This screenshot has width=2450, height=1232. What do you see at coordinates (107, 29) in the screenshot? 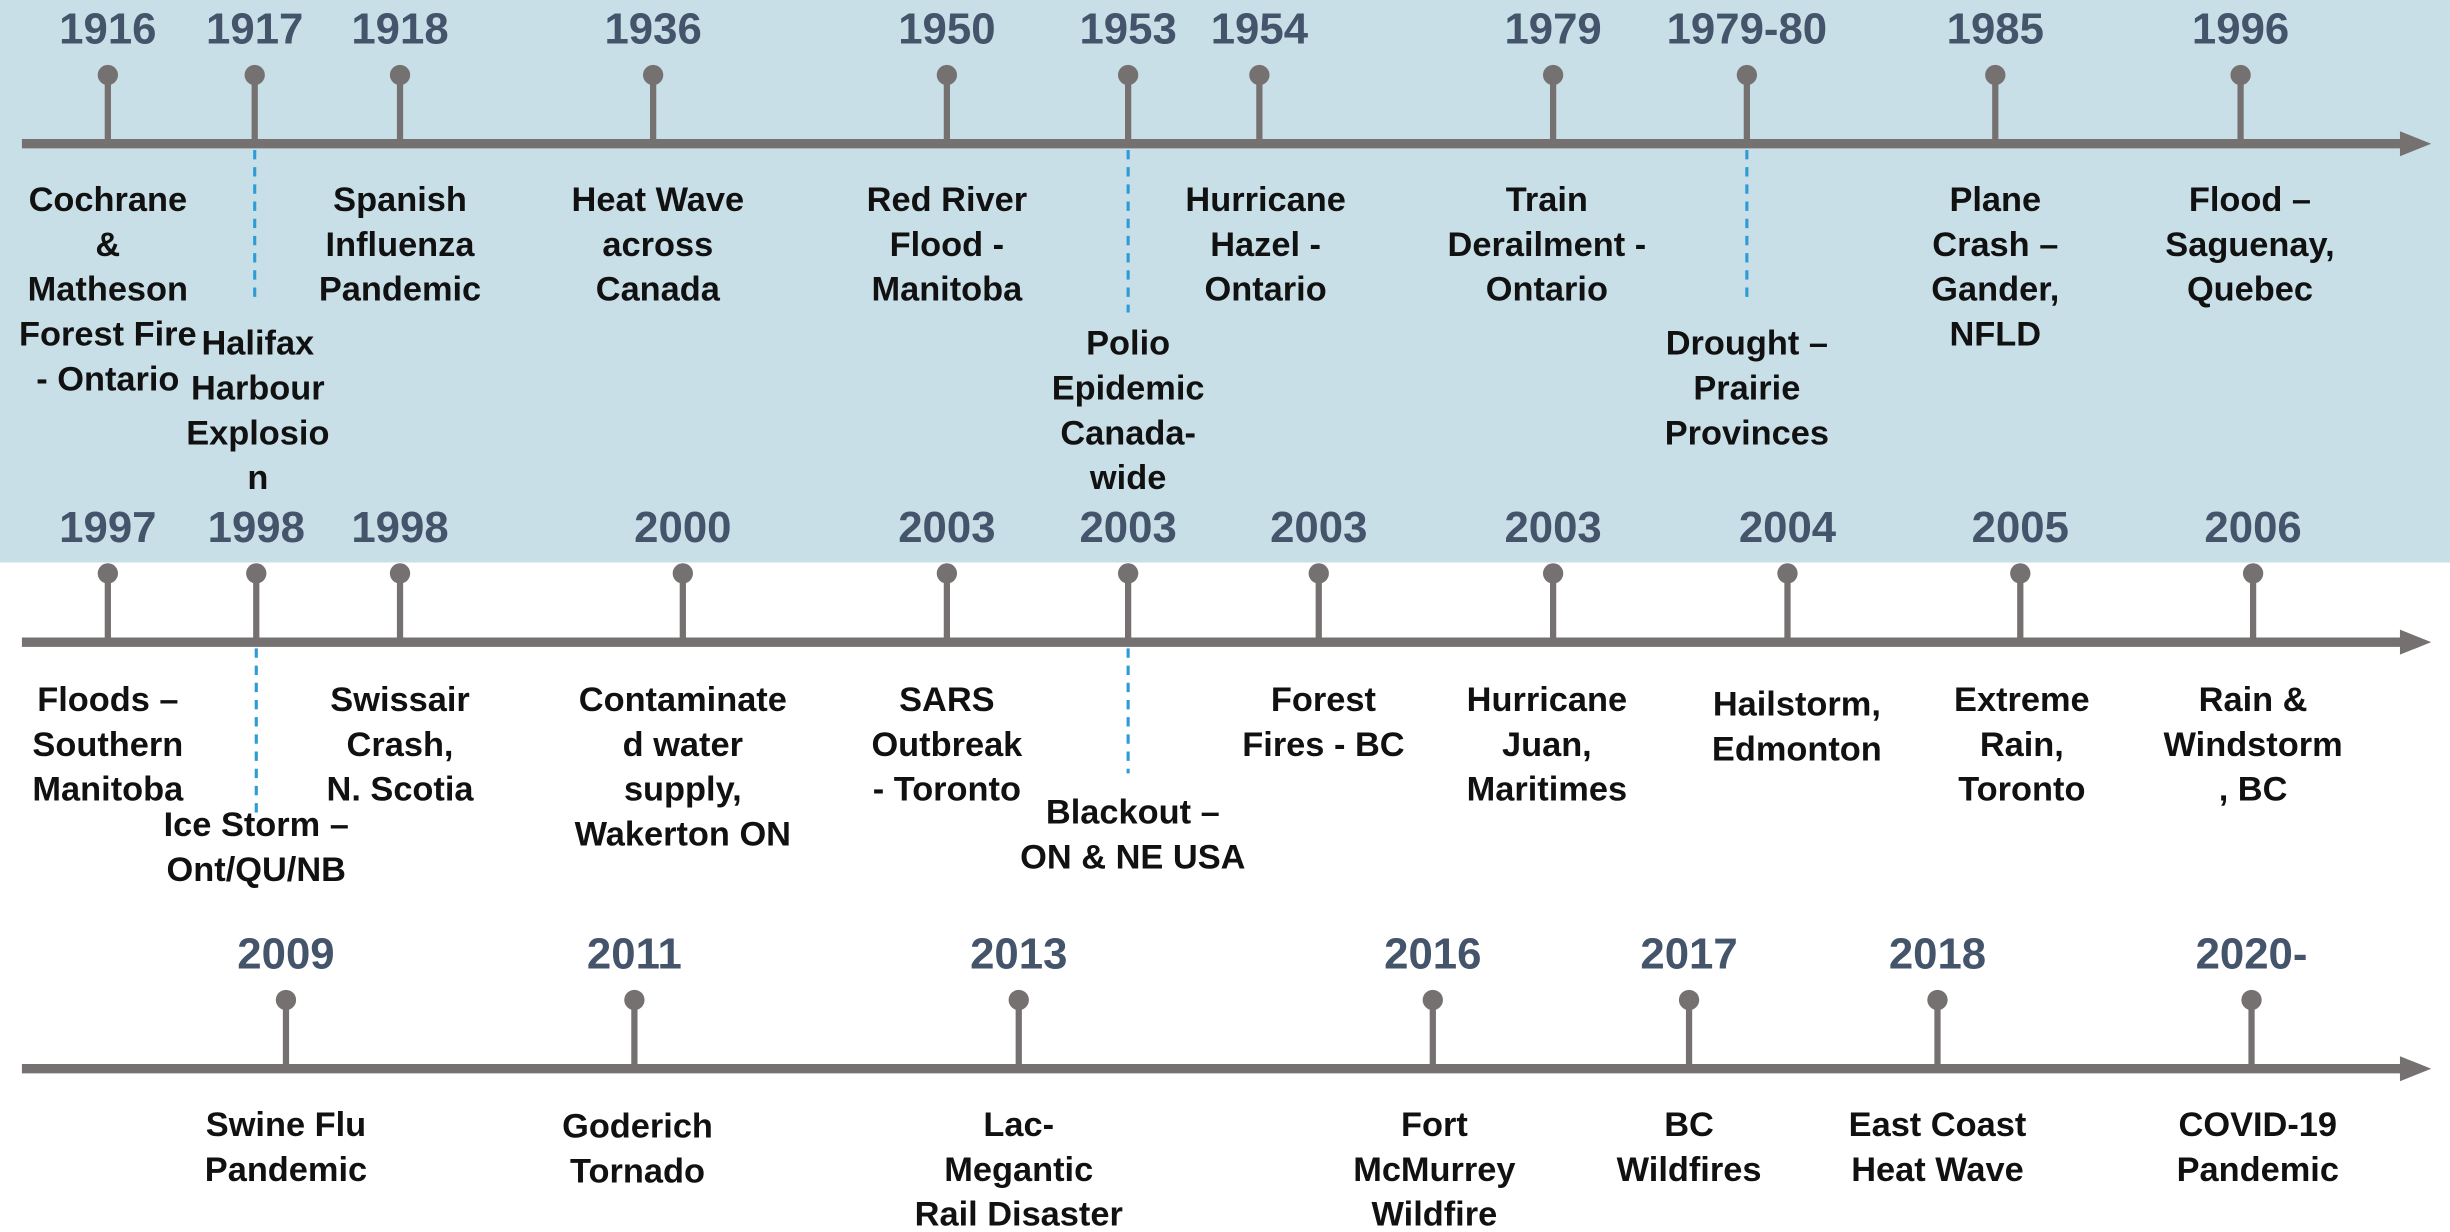
I see `event-year: 1916` at bounding box center [107, 29].